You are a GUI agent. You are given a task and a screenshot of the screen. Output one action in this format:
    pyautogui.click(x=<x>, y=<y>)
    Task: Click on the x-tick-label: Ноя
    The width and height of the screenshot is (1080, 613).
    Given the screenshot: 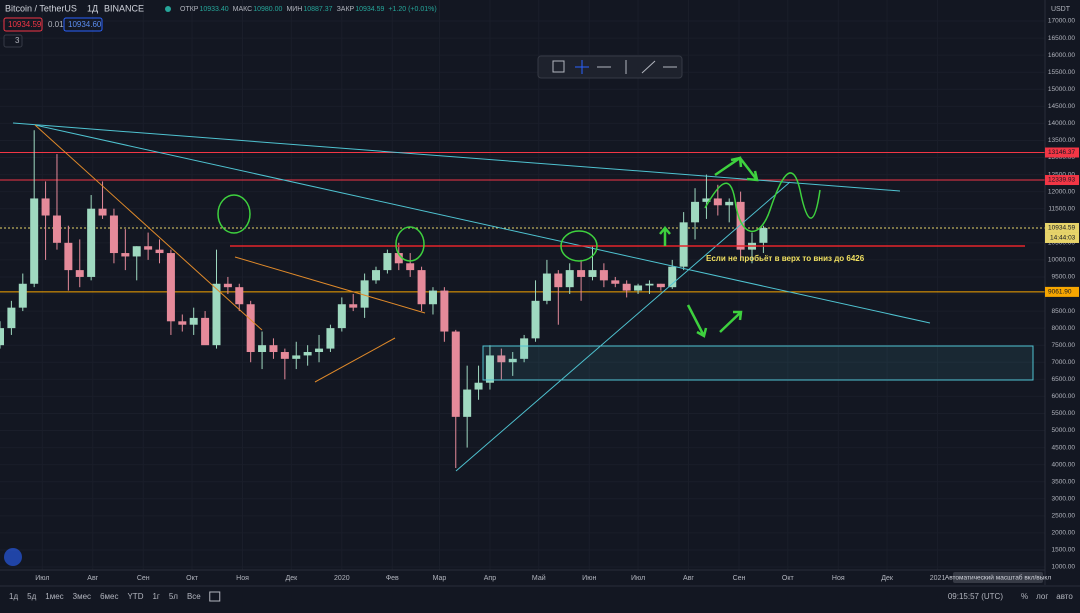 What is the action you would take?
    pyautogui.click(x=838, y=578)
    